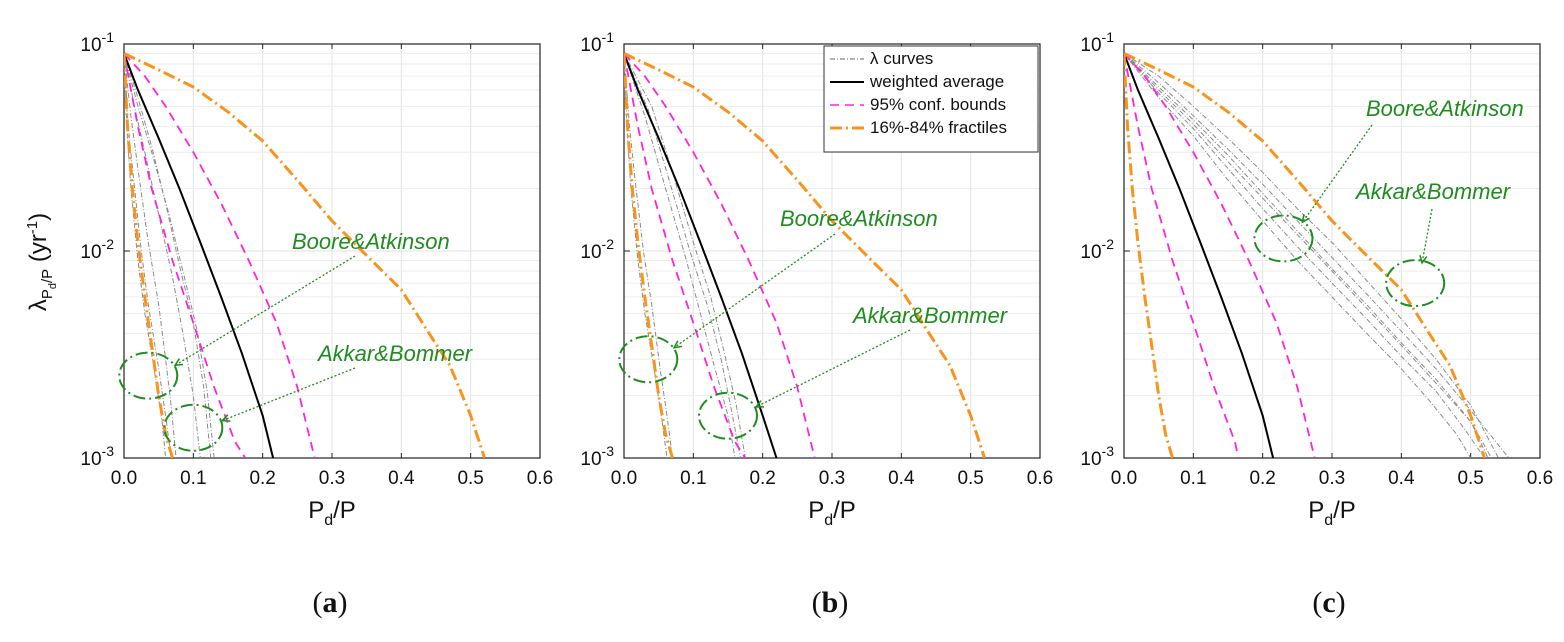 The width and height of the screenshot is (1564, 642). Describe the element at coordinates (936, 81) in the screenshot. I see `legend-label: weighted average` at that location.